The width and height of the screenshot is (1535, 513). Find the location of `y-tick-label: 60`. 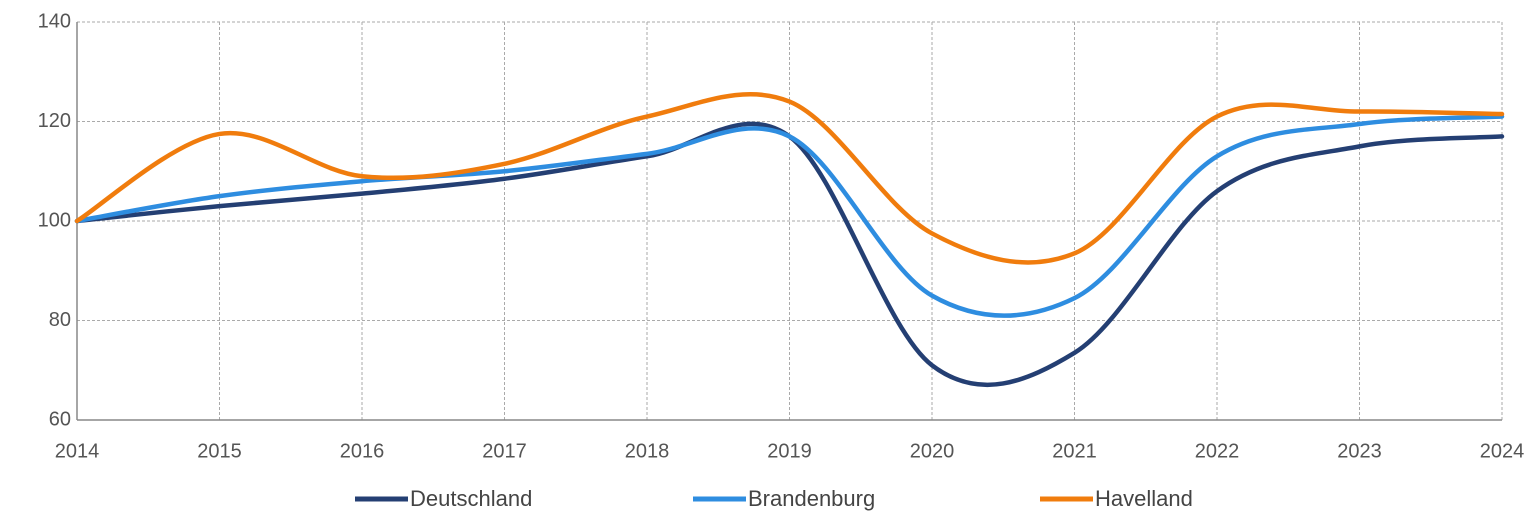

y-tick-label: 60 is located at coordinates (60, 419).